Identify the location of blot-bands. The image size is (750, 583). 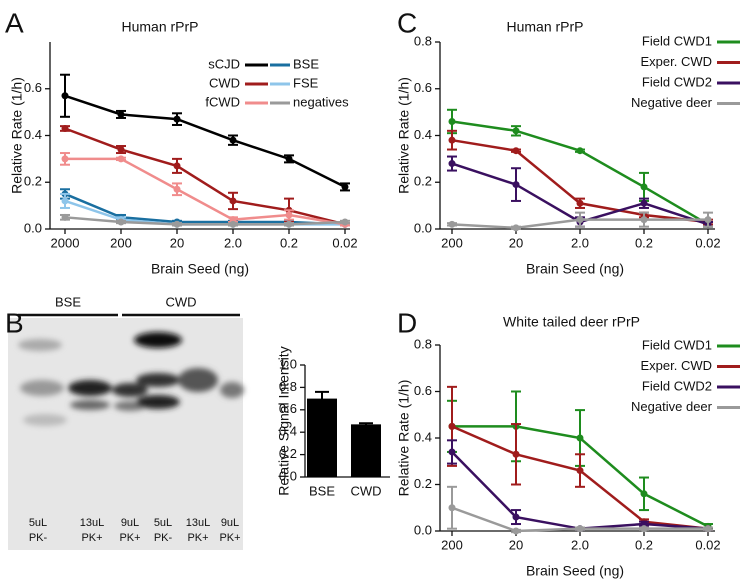
(131, 379).